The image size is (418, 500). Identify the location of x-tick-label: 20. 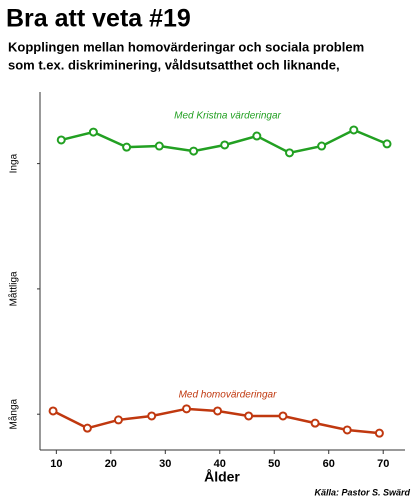
(111, 464).